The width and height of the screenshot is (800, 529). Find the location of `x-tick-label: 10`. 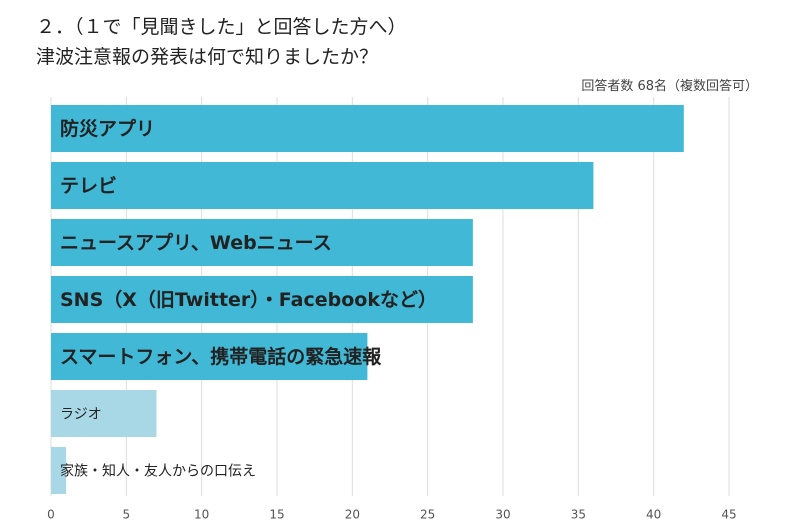

x-tick-label: 10 is located at coordinates (201, 515).